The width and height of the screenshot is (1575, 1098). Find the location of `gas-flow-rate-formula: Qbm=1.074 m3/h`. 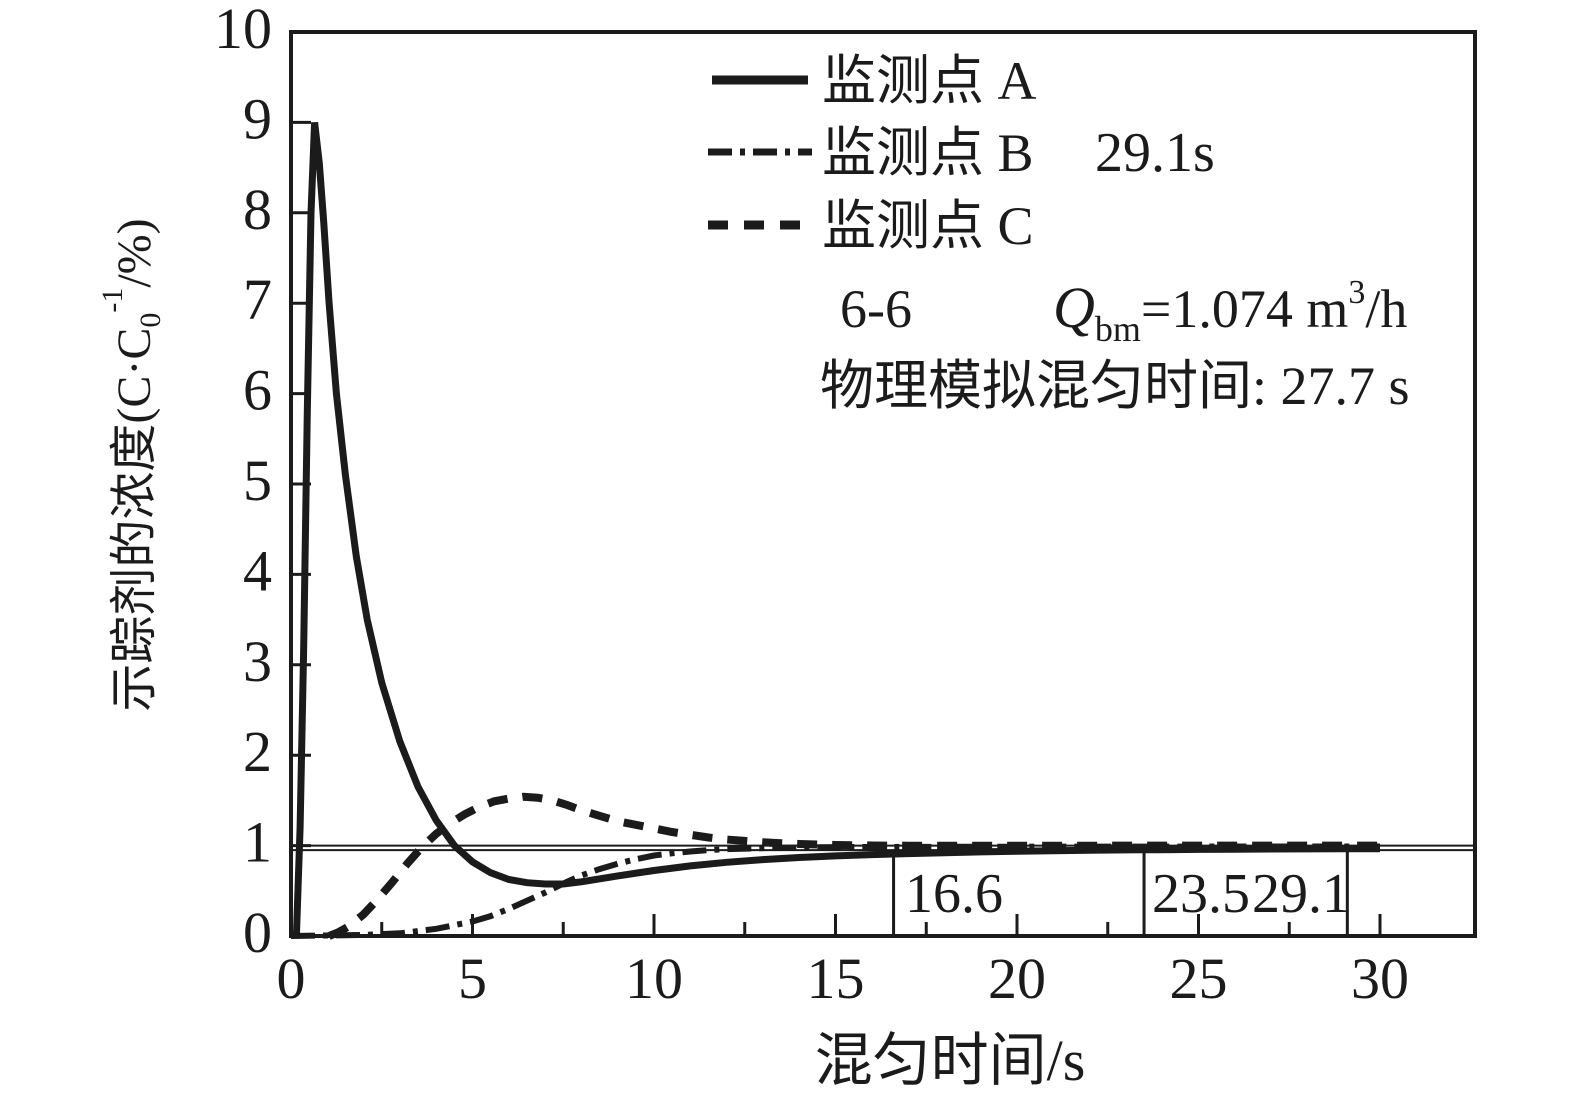

gas-flow-rate-formula: Qbm=1.074 m3/h is located at coordinates (1230, 311).